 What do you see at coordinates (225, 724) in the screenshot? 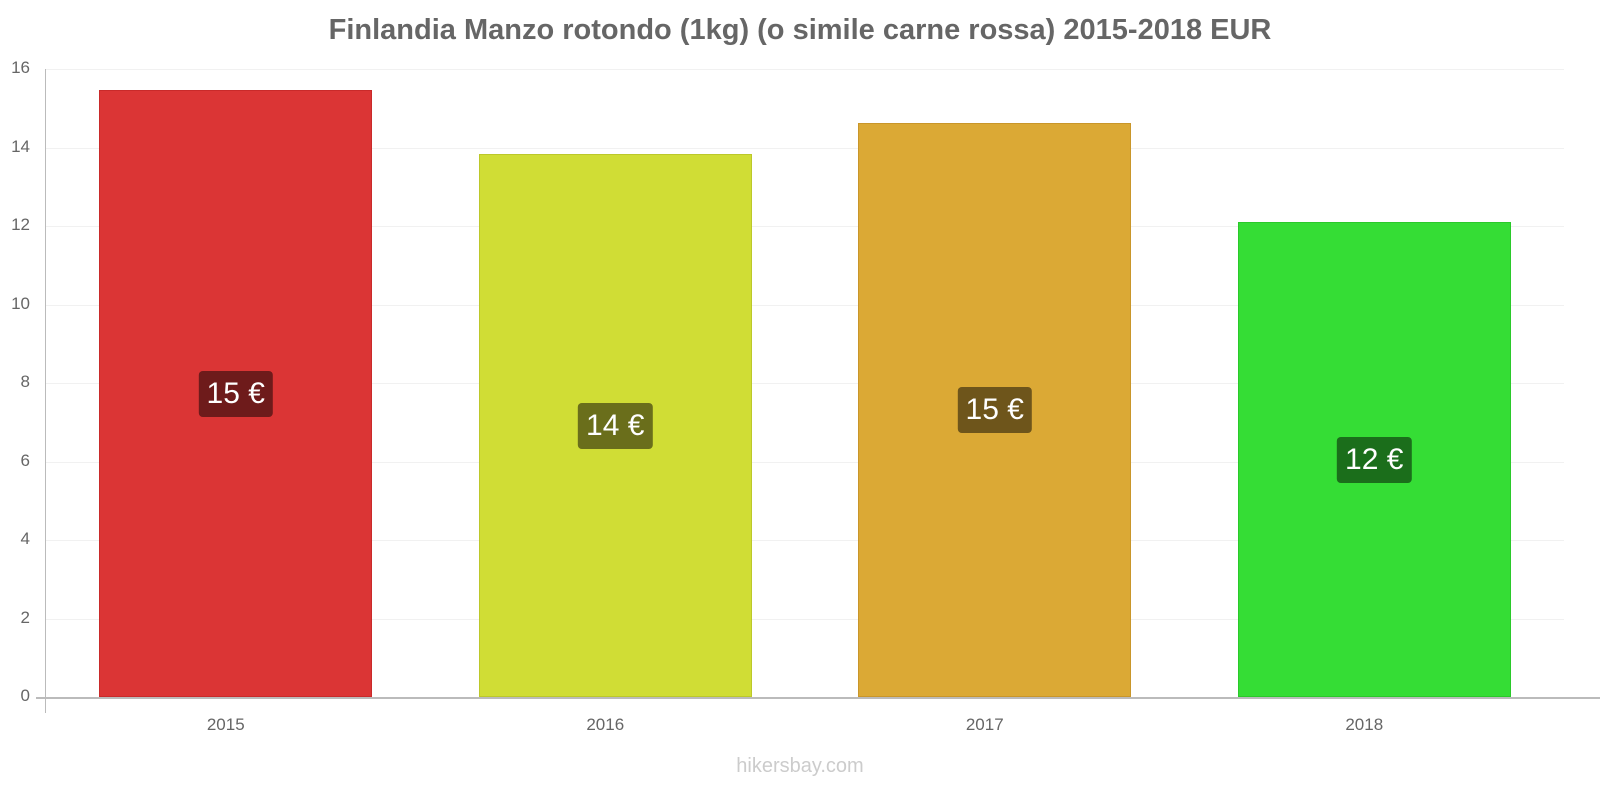
I see `x-tick-label: 2015` at bounding box center [225, 724].